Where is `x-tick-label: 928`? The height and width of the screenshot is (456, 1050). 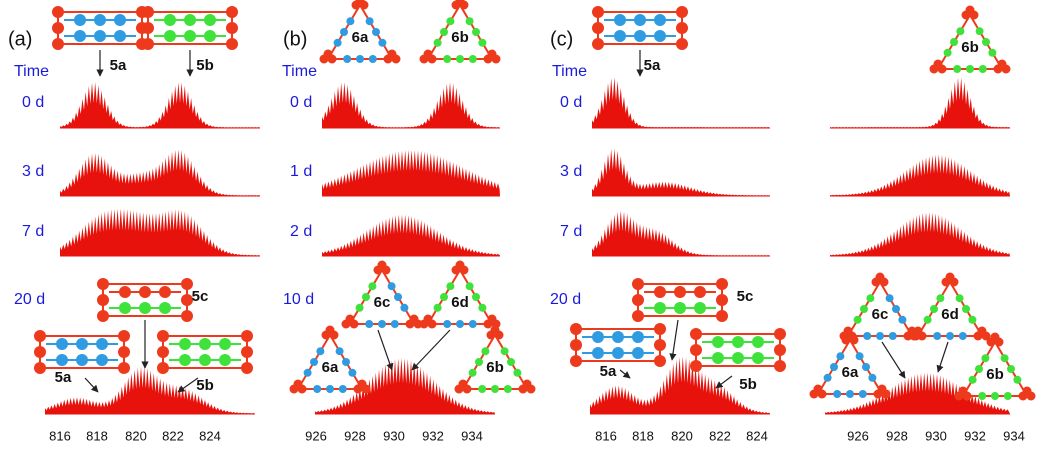
x-tick-label: 928 is located at coordinates (355, 435).